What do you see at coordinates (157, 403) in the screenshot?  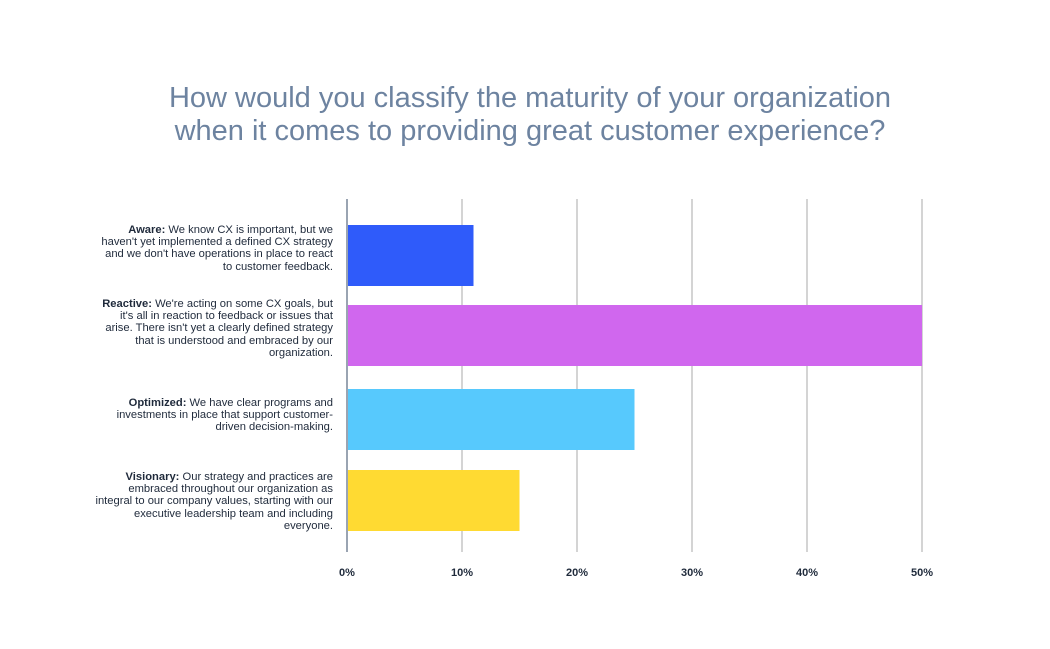 I see `category-label-optimized-bold: Optimized:` at bounding box center [157, 403].